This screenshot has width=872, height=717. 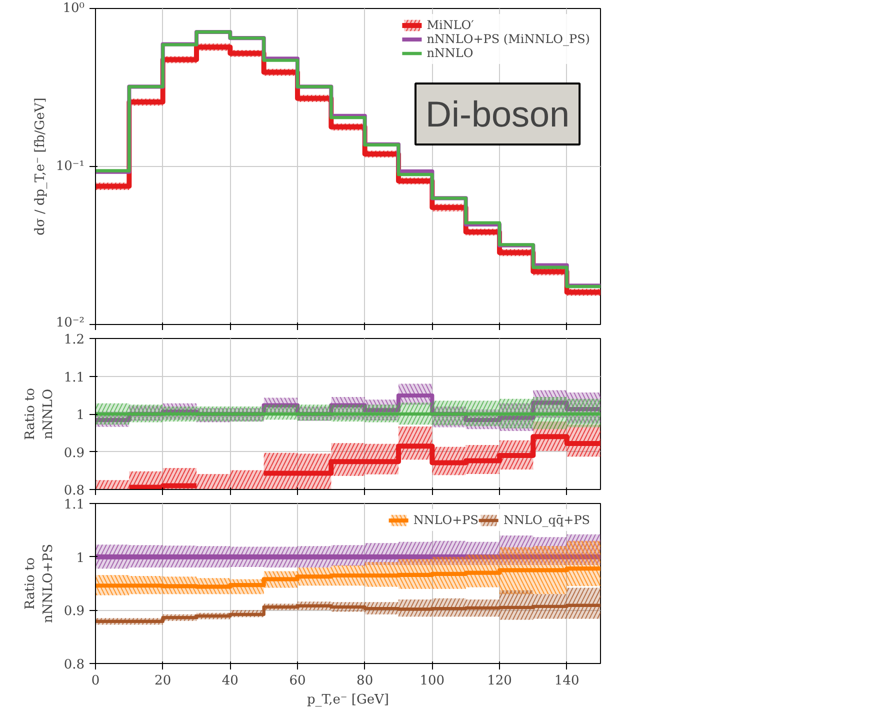 I want to click on y-tick-label: 1.2, so click(x=74, y=340).